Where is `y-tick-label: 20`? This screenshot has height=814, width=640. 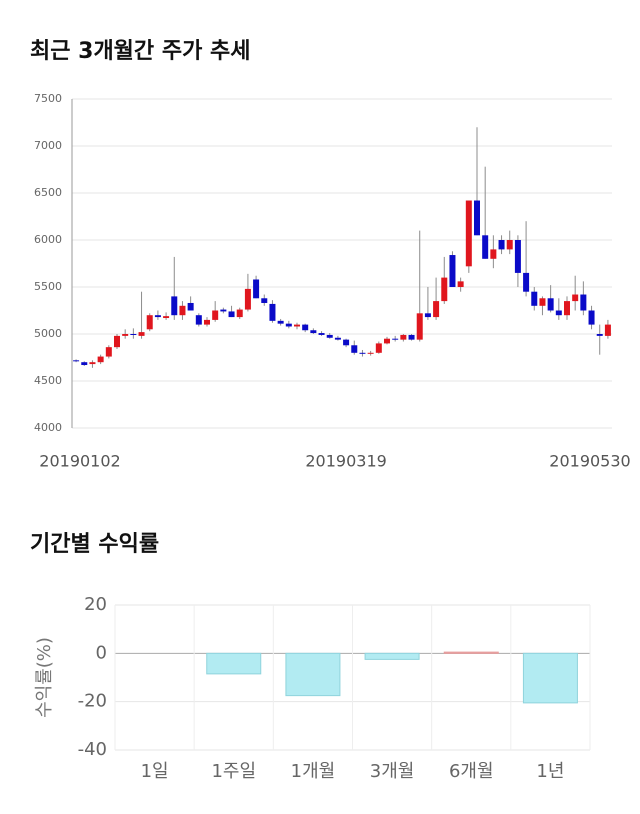
y-tick-label: 20 is located at coordinates (95, 604).